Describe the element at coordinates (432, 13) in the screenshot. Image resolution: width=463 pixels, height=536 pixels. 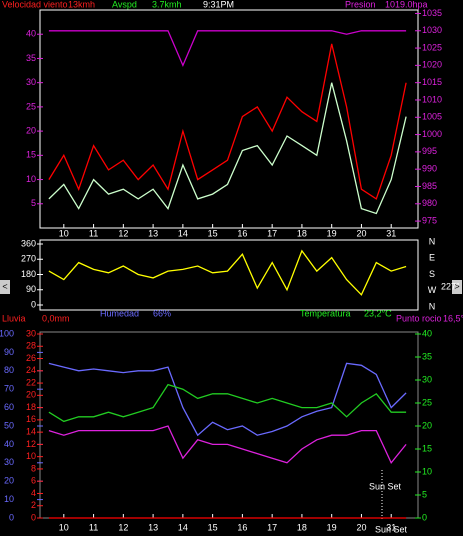
I see `y-tick-label: 1035` at that location.